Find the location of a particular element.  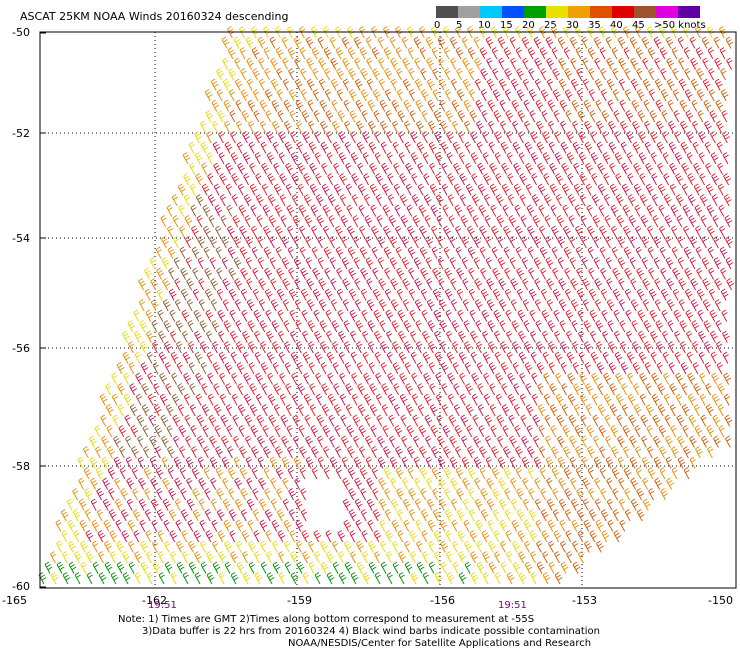

colorbar-tick-label: 20 is located at coordinates (528, 25).